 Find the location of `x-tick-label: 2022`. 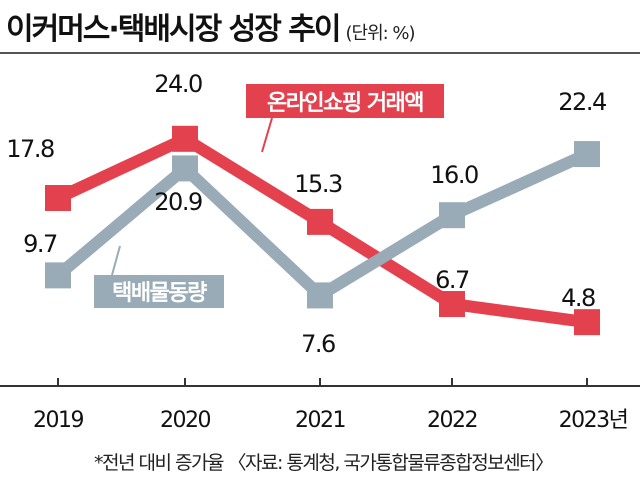

x-tick-label: 2022 is located at coordinates (452, 420).